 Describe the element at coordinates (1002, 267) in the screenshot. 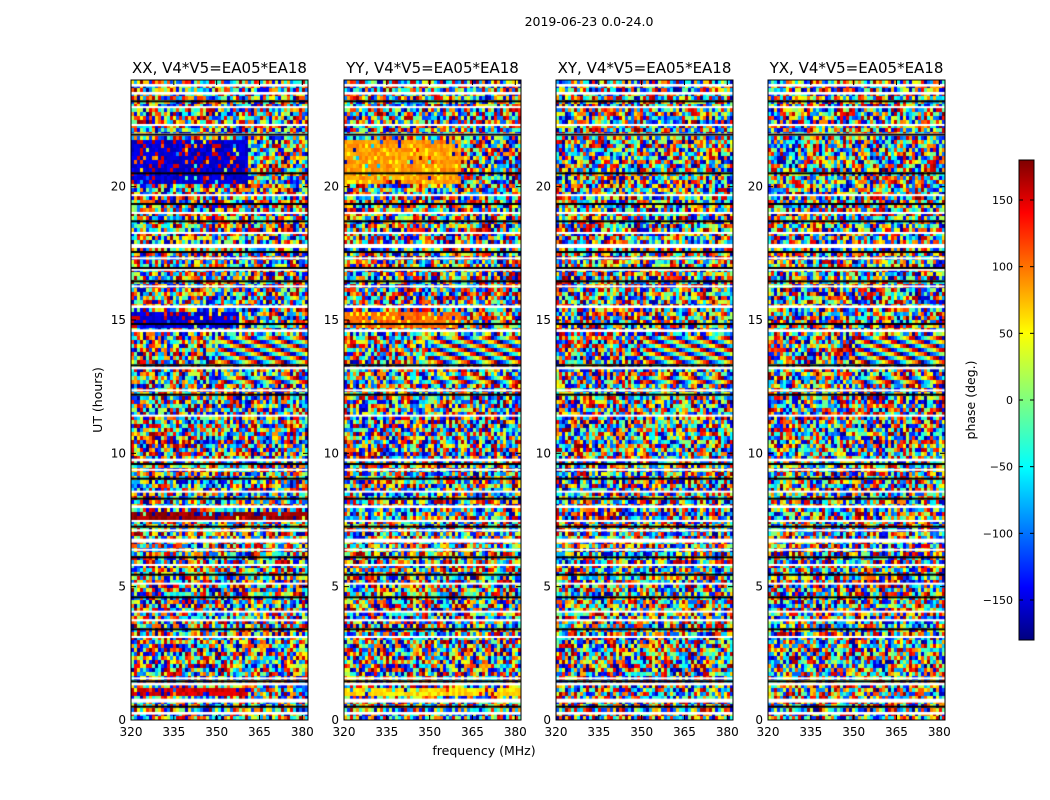

I see `colorbar-tick-label: 100` at that location.